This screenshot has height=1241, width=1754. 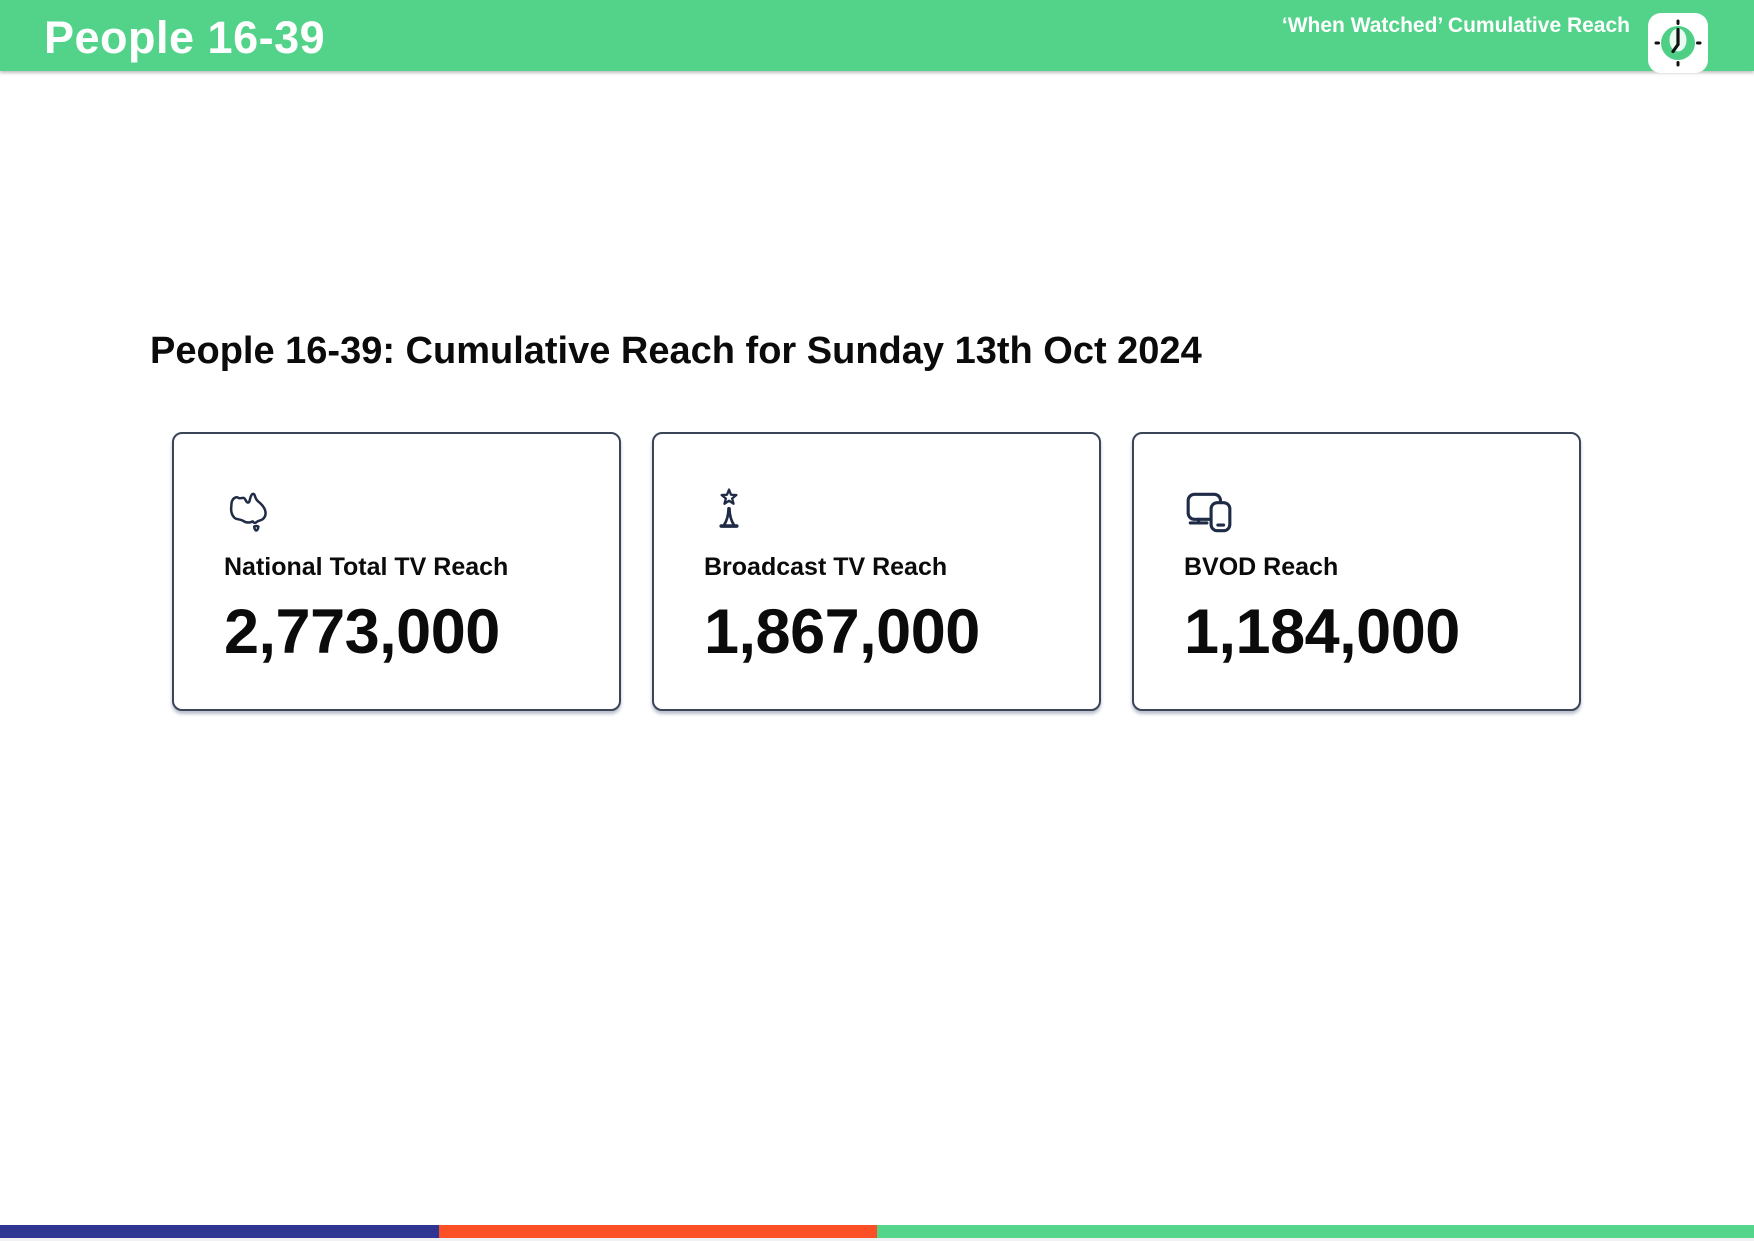 I want to click on kpi-card-bvod-reach: BVOD Reach 1,184,000, so click(x=1356, y=571).